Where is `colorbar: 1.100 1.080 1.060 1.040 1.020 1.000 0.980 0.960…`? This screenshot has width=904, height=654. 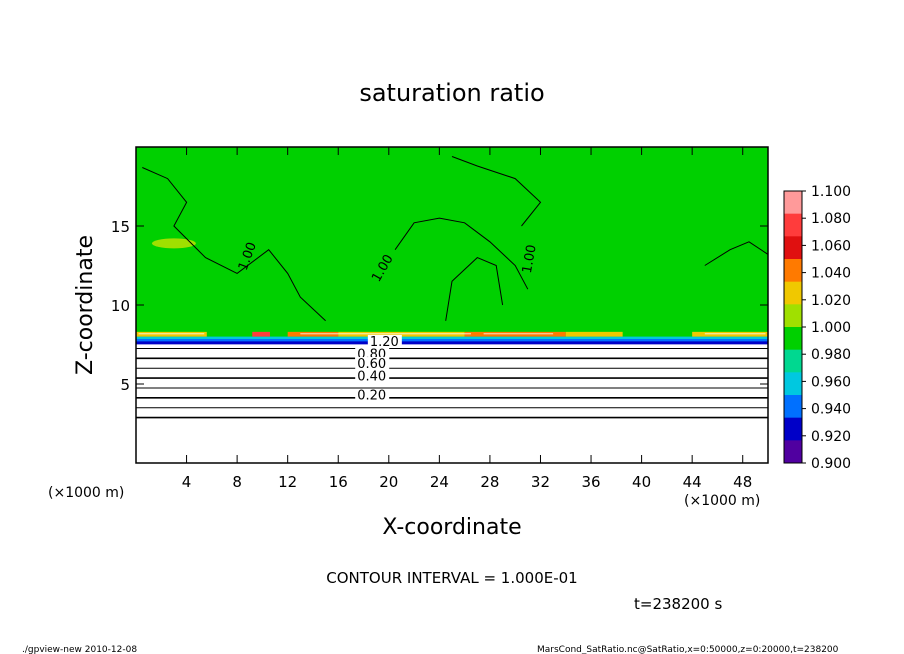
colorbar: 1.100 1.080 1.060 1.040 1.020 1.000 0.980 0.960… is located at coordinates (817, 328).